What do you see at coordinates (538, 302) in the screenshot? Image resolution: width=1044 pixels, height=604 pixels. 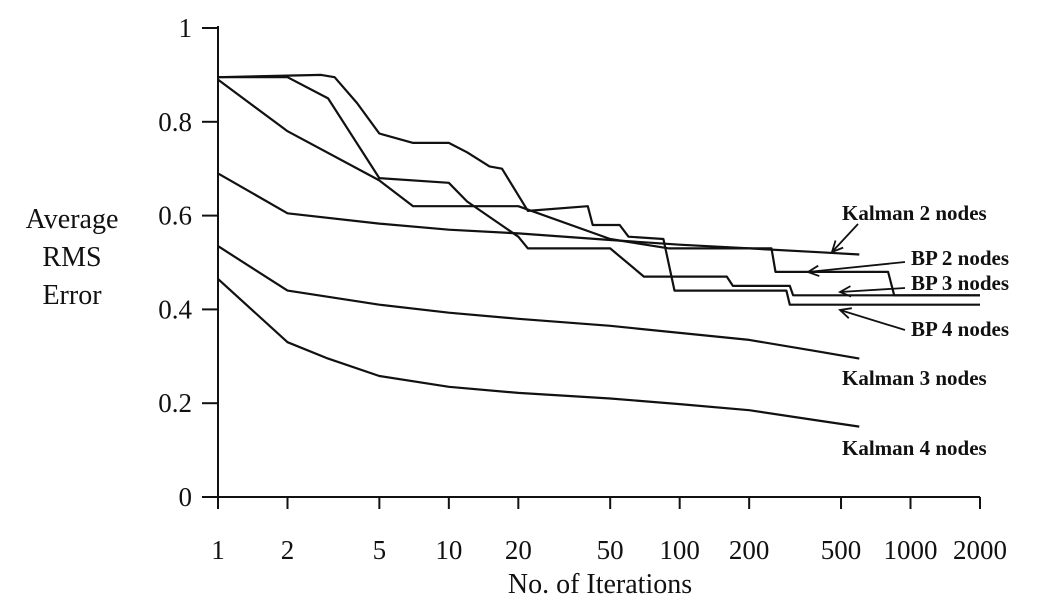 I see `series-line-kalman-3-nodes` at bounding box center [538, 302].